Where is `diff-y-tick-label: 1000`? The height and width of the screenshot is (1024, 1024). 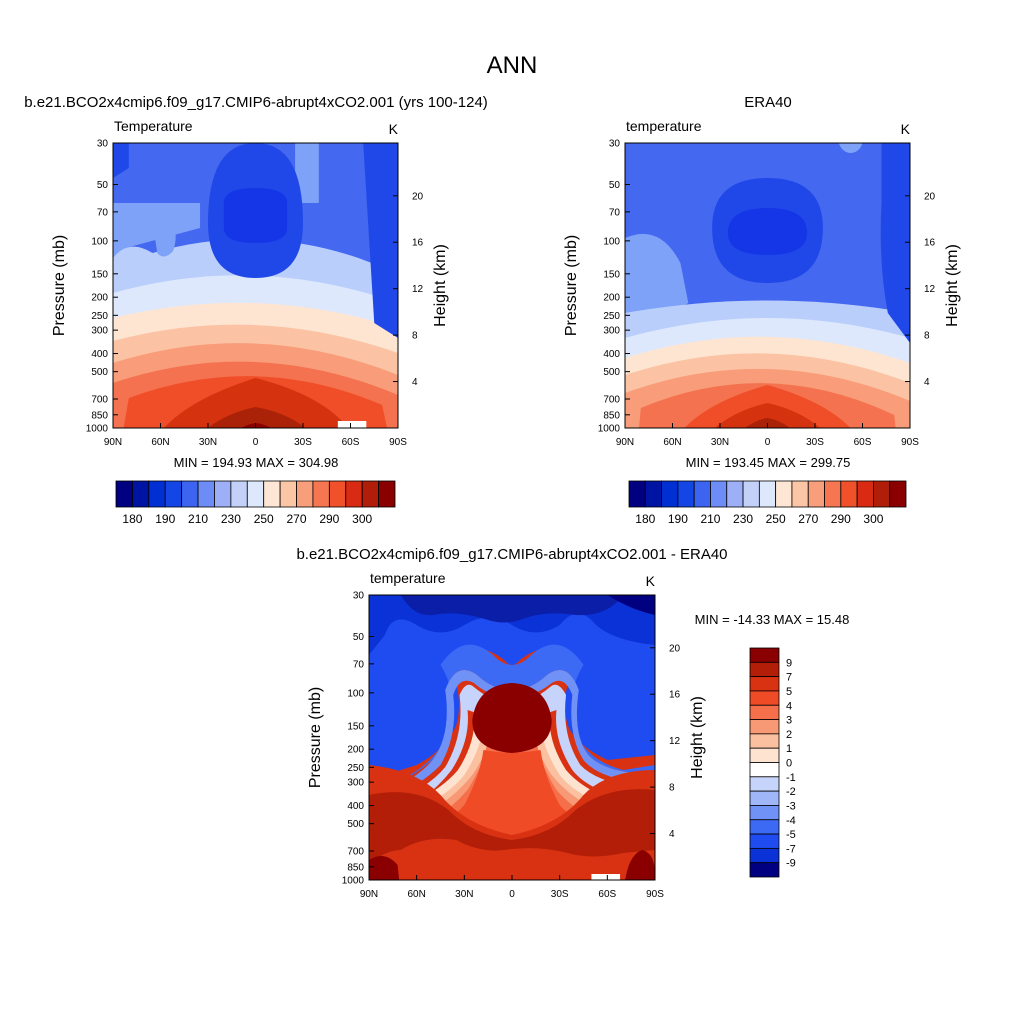 diff-y-tick-label: 1000 is located at coordinates (353, 881).